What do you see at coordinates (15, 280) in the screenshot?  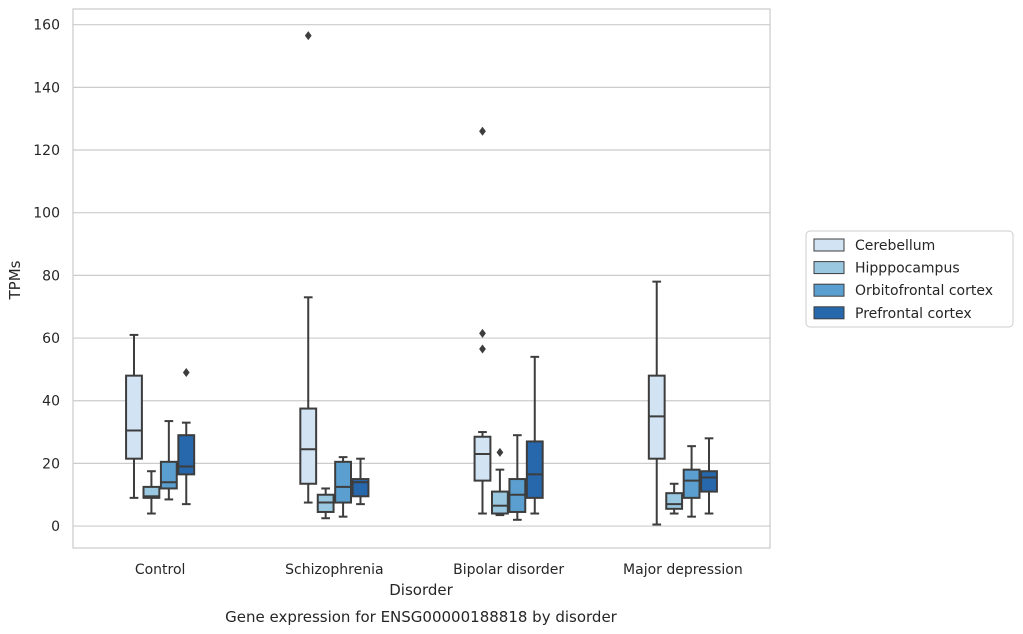 I see `y-axis-label: TPMs` at bounding box center [15, 280].